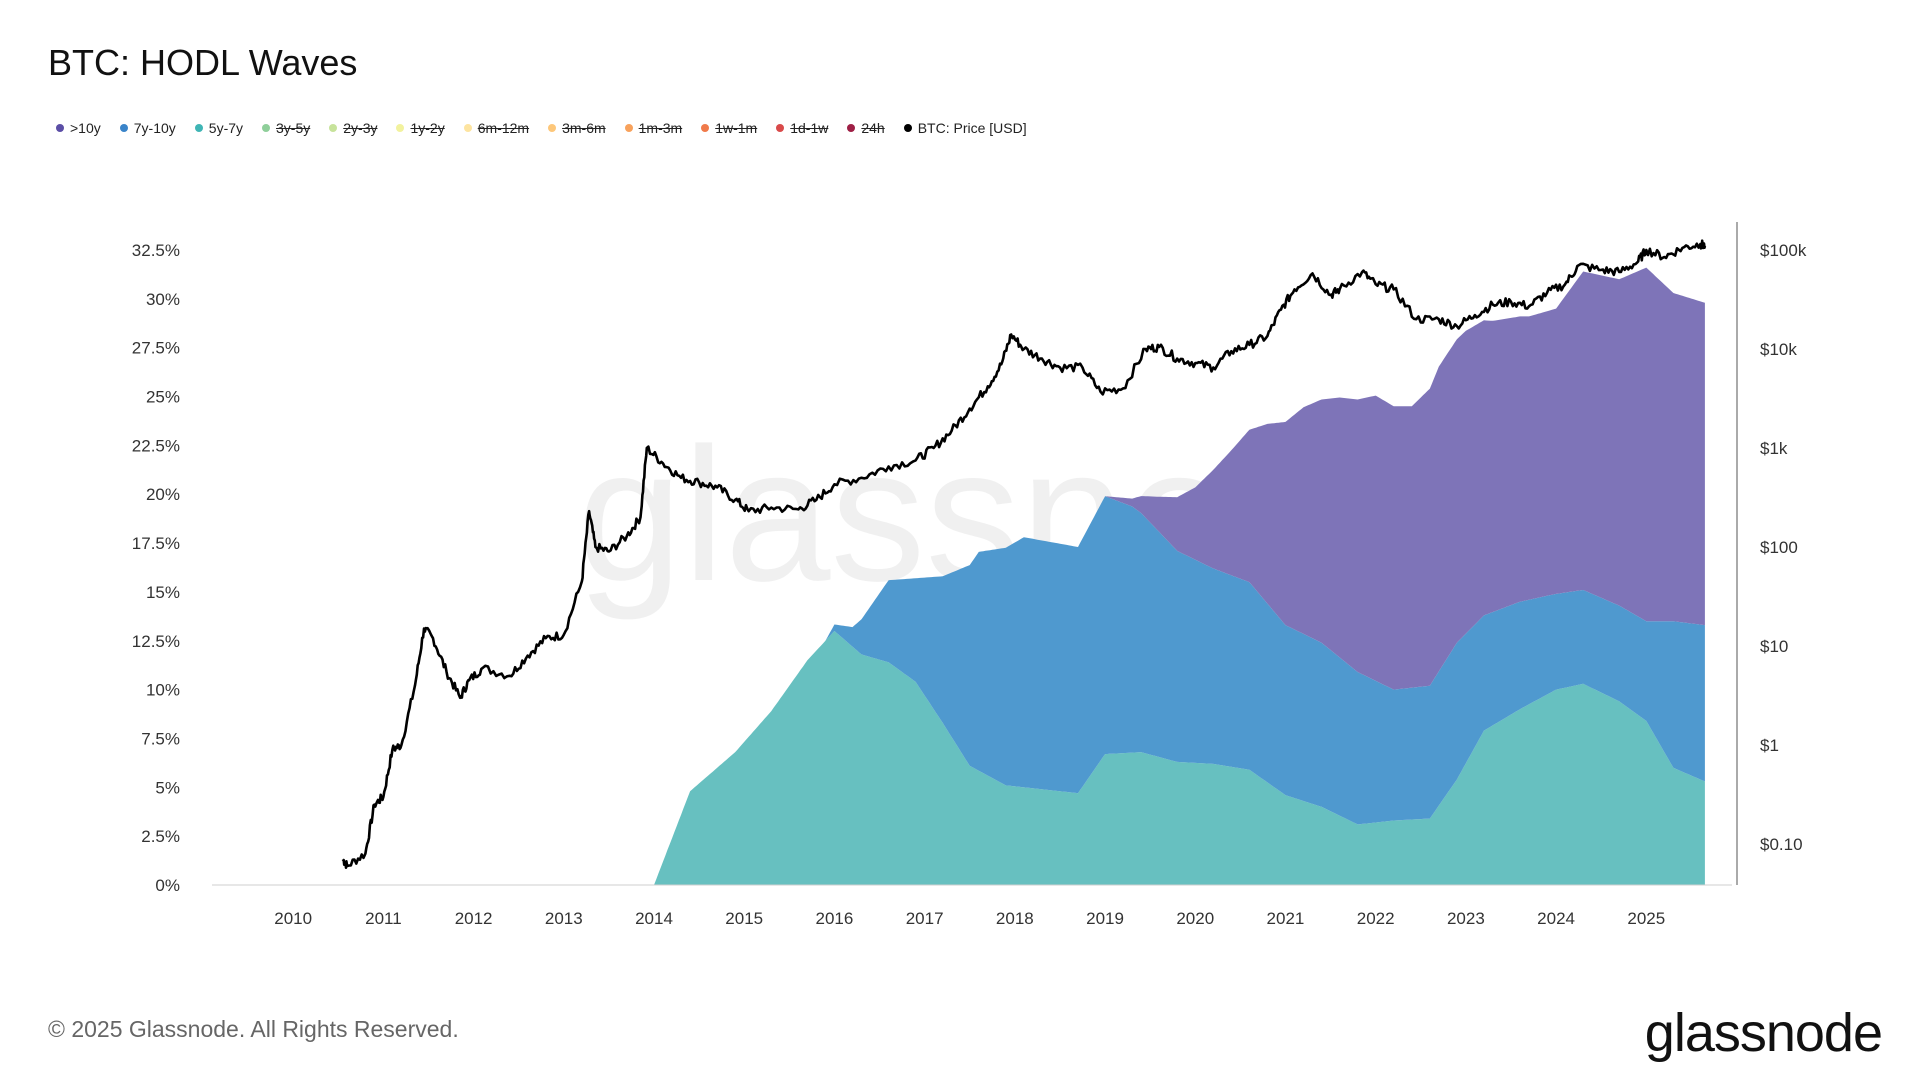  I want to click on x-tick-label: 2010, so click(293, 918).